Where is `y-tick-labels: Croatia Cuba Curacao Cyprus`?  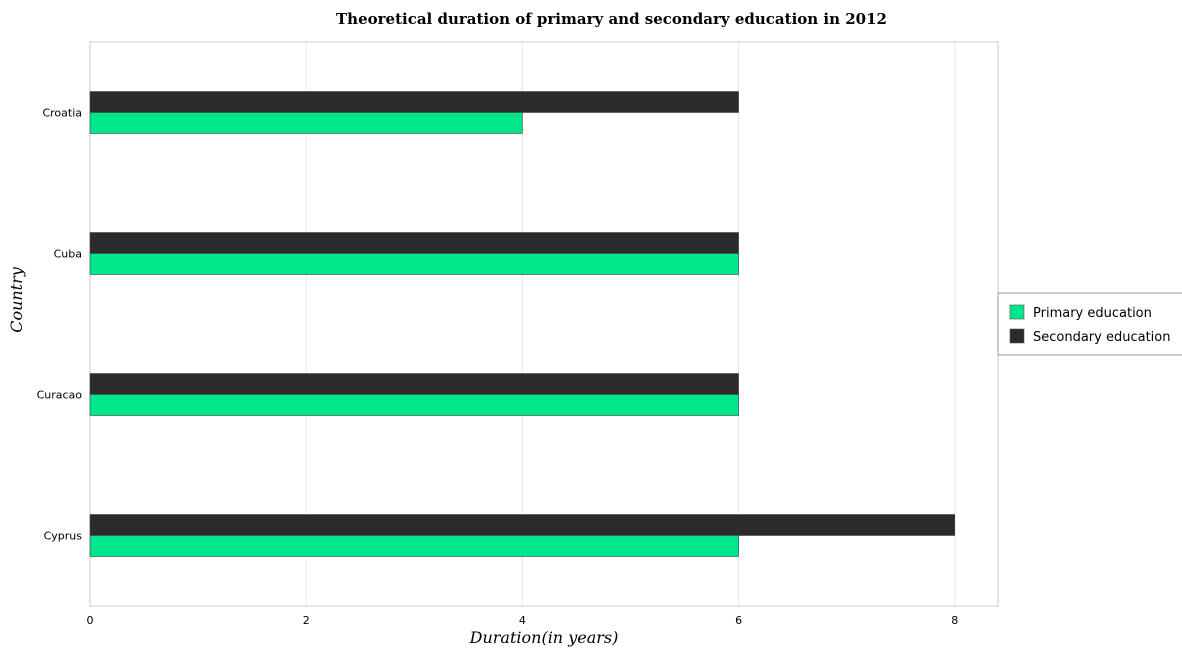 y-tick-labels: Croatia Cuba Curacao Cyprus is located at coordinates (60, 325).